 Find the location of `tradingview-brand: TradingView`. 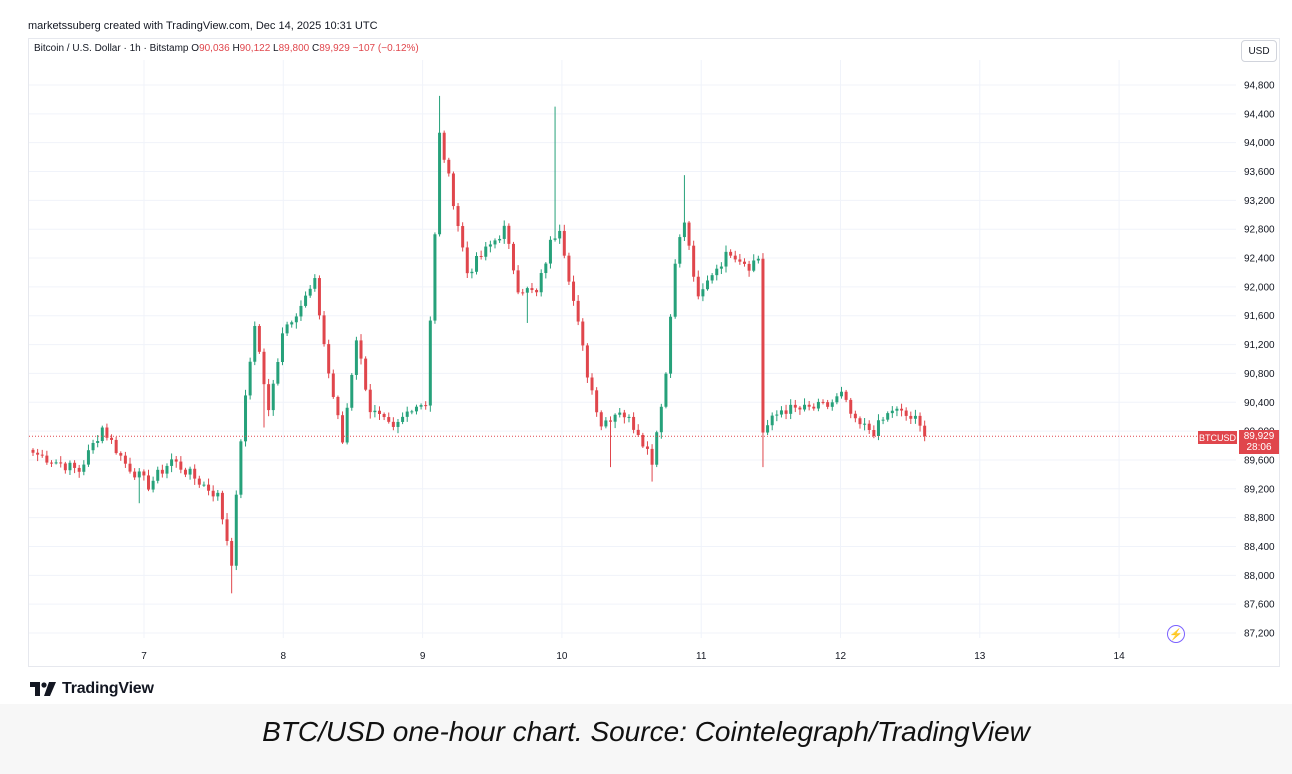

tradingview-brand: TradingView is located at coordinates (92, 689).